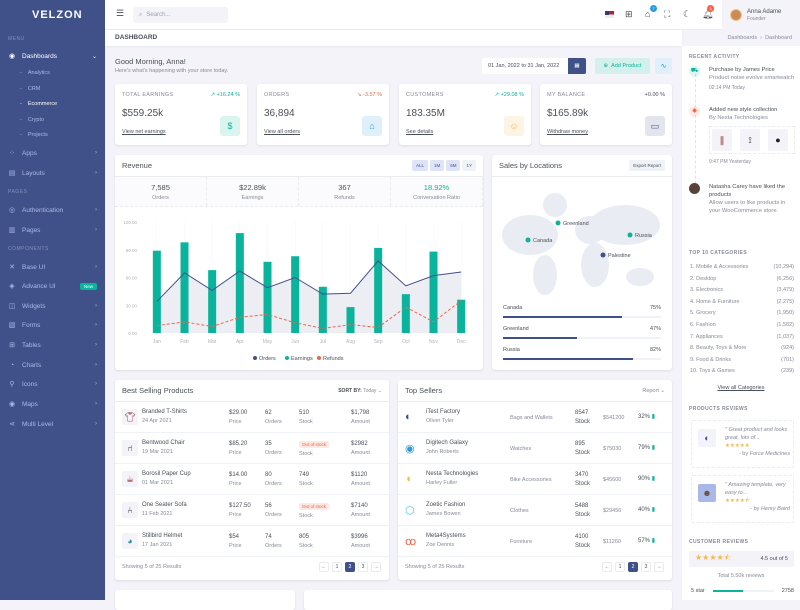 This screenshot has width=800, height=610. What do you see at coordinates (469, 165) in the screenshot?
I see `filter-1y: 1Y` at bounding box center [469, 165].